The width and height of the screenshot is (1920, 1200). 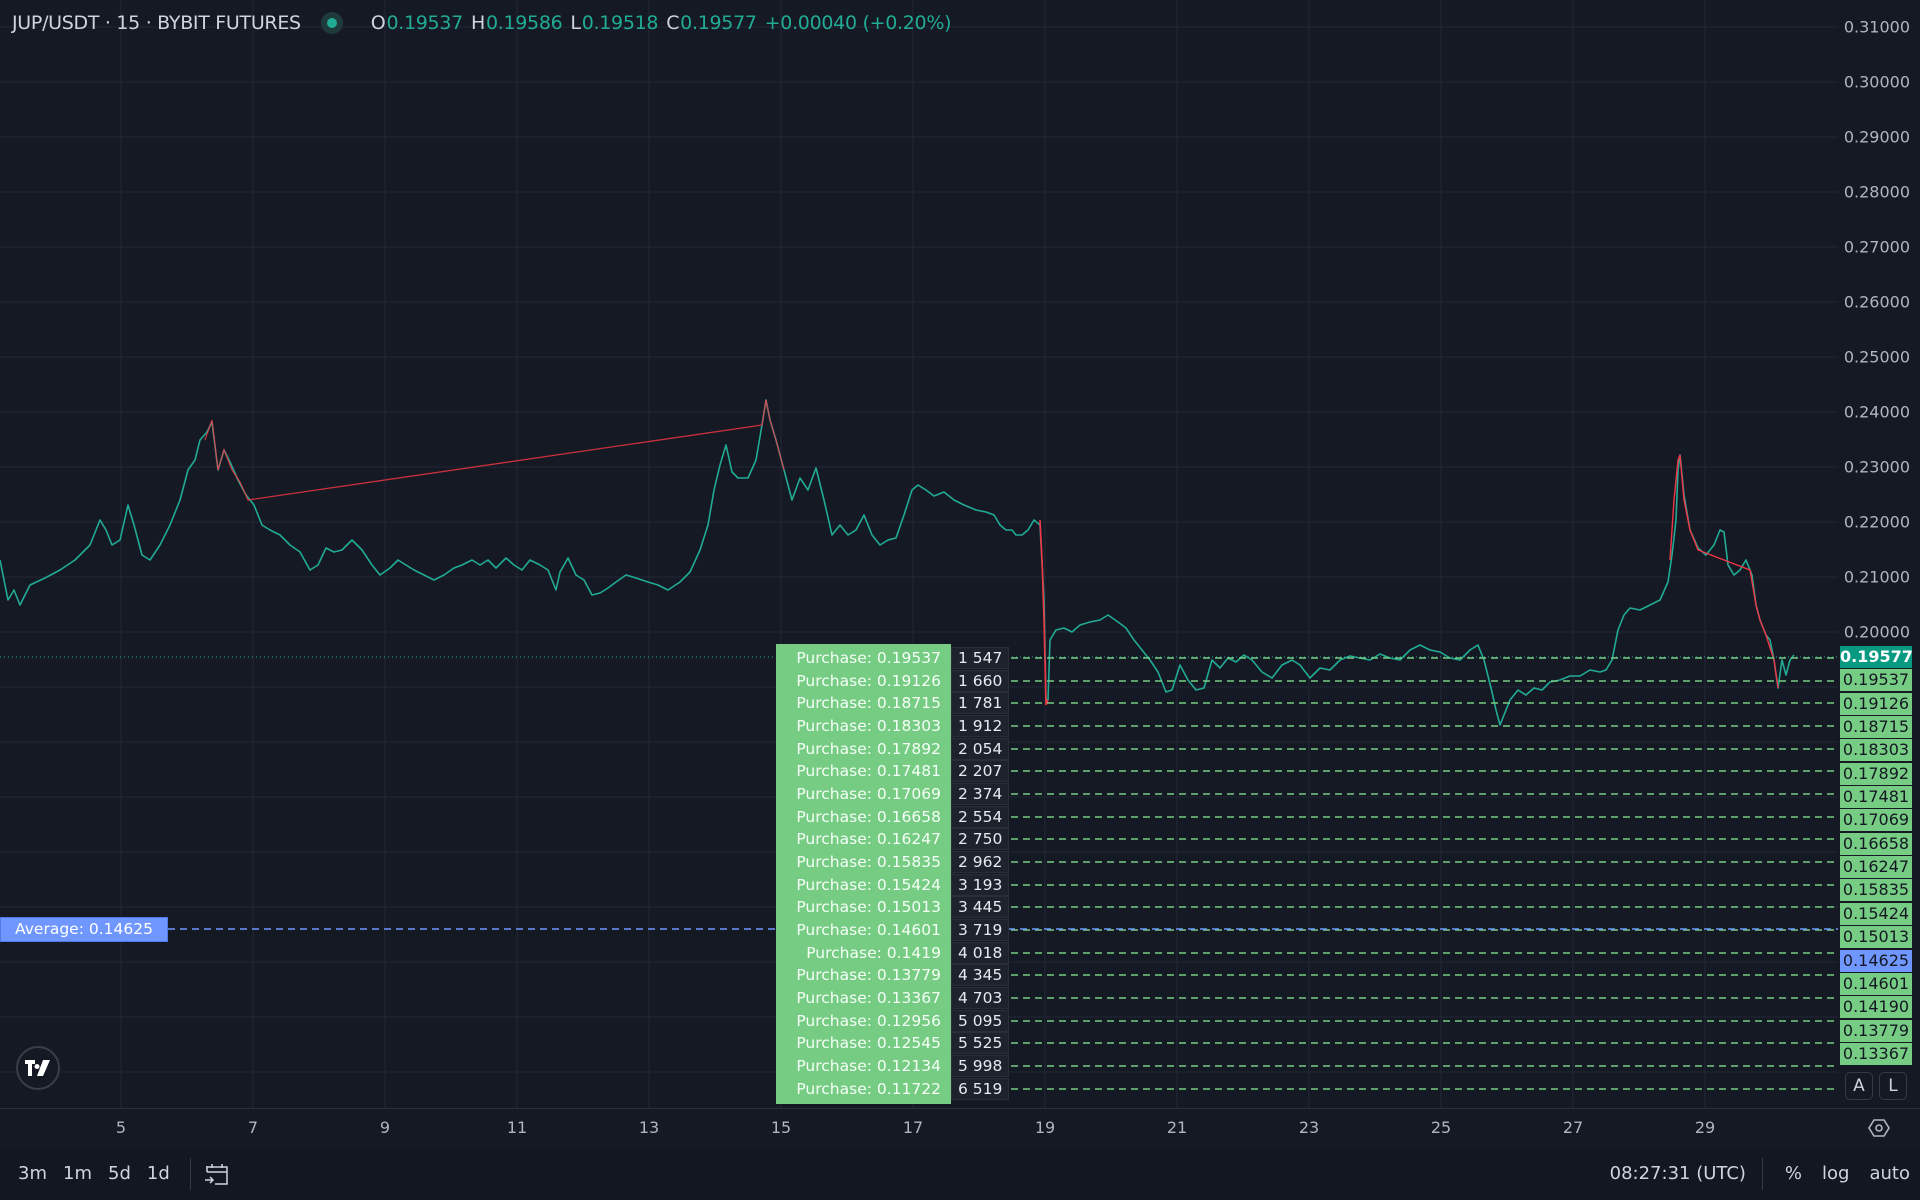 What do you see at coordinates (980, 975) in the screenshot?
I see `purchase-qty: 4 345` at bounding box center [980, 975].